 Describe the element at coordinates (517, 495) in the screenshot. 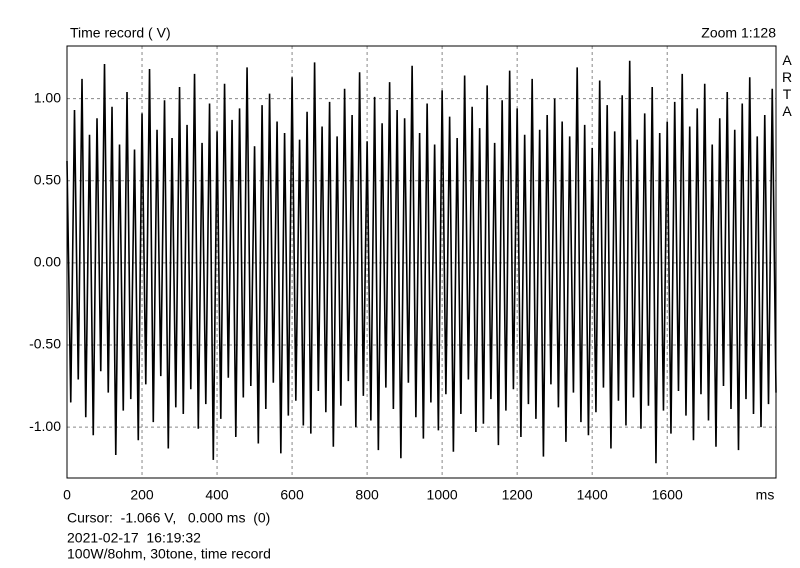

I see `x-tick-label: 1200` at that location.